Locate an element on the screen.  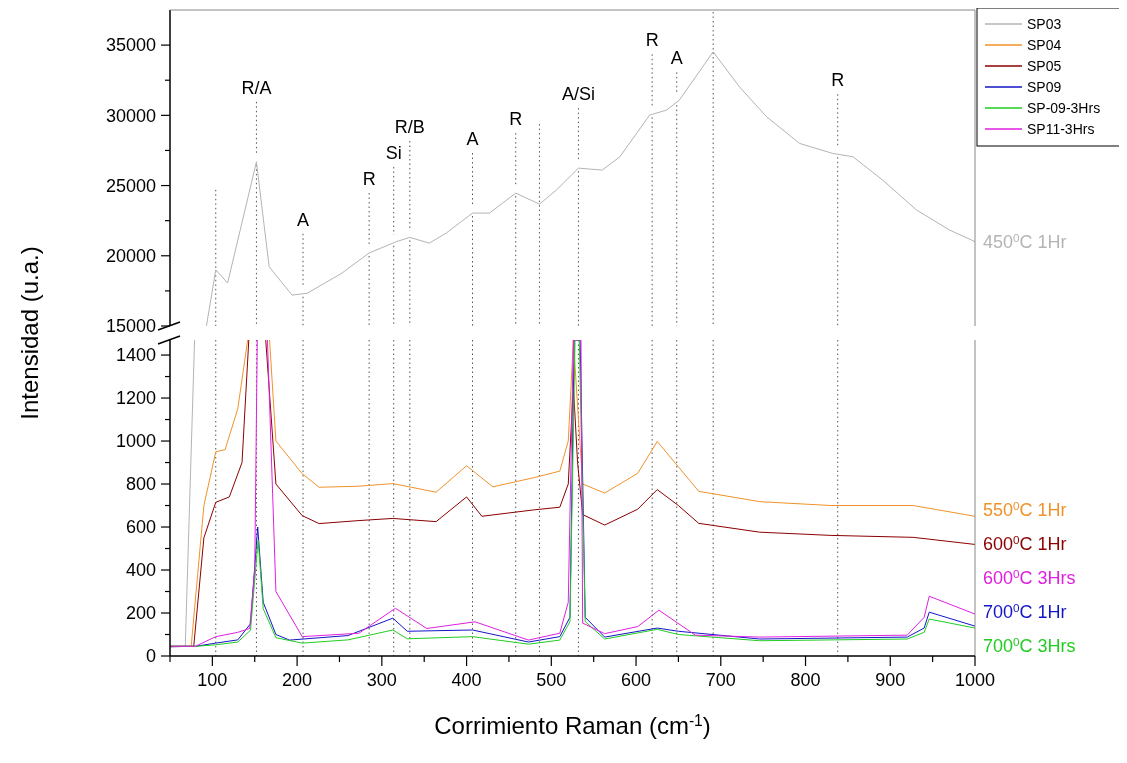
legend-label: SP11-3Hrs is located at coordinates (1061, 128).